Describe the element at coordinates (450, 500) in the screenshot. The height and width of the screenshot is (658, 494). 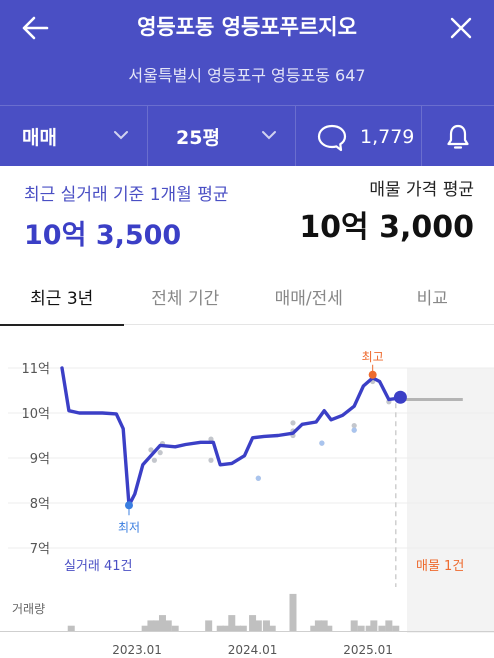
I see `listing-zone` at that location.